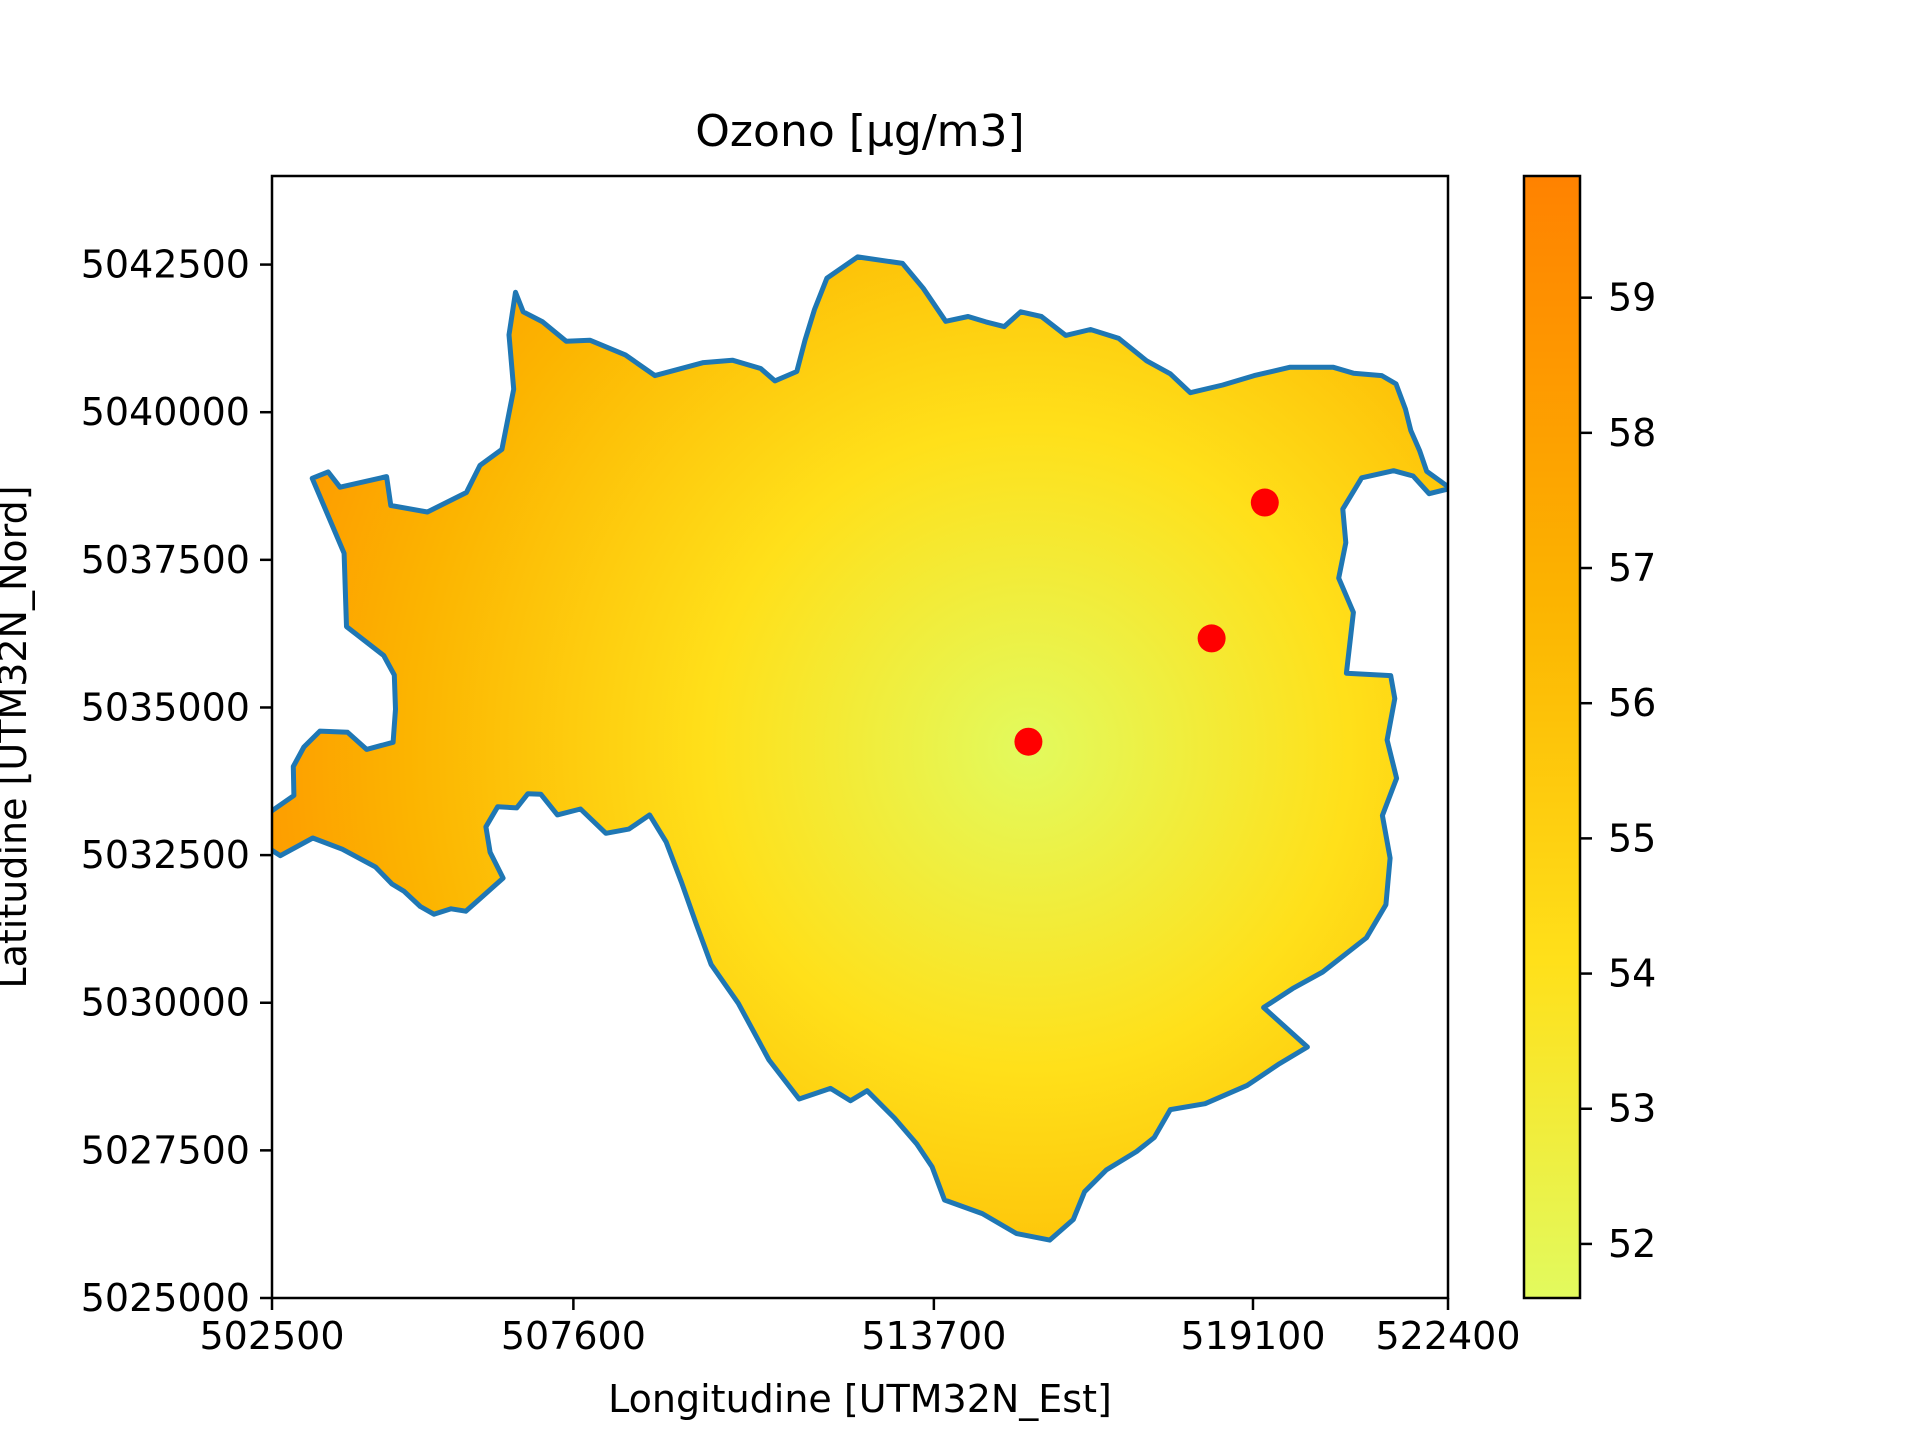 This screenshot has height=1440, width=1920. What do you see at coordinates (933, 1336) in the screenshot?
I see `x-tick-label-2: 513700` at bounding box center [933, 1336].